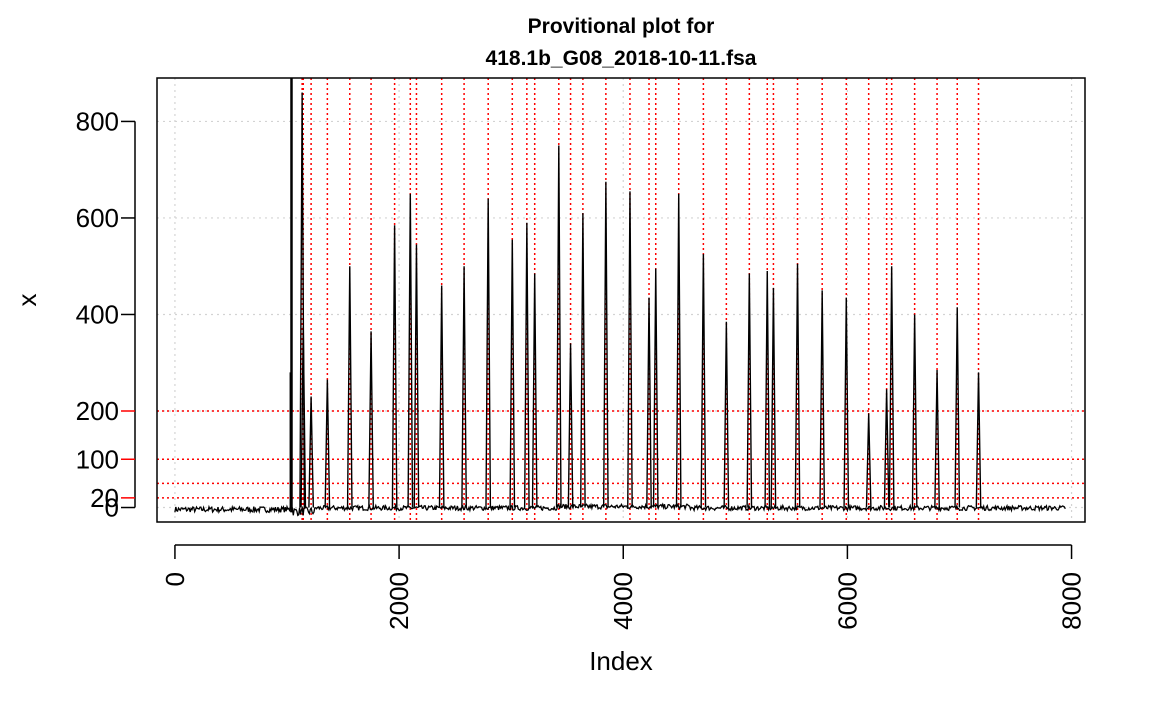 Image resolution: width=1166 pixels, height=720 pixels. I want to click on y-tick-label: 800, so click(97, 121).